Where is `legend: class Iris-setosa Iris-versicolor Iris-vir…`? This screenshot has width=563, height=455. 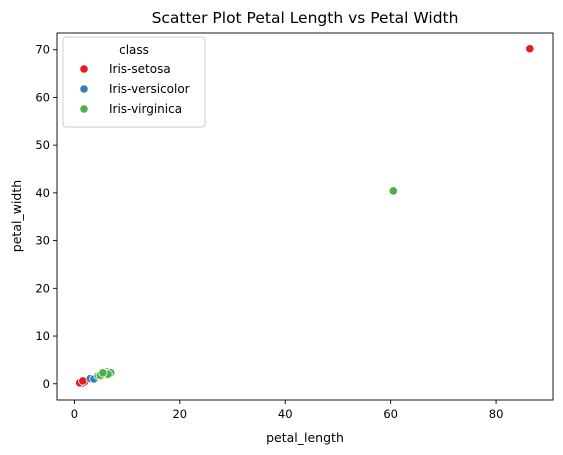 legend: class Iris-setosa Iris-versicolor Iris-vir… is located at coordinates (134, 82).